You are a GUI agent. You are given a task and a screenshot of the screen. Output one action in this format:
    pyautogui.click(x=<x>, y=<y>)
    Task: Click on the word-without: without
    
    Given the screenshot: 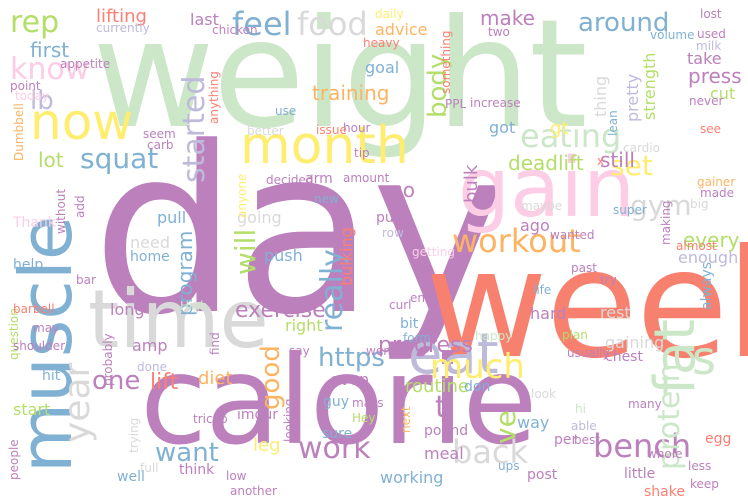 What is the action you would take?
    pyautogui.click(x=61, y=211)
    